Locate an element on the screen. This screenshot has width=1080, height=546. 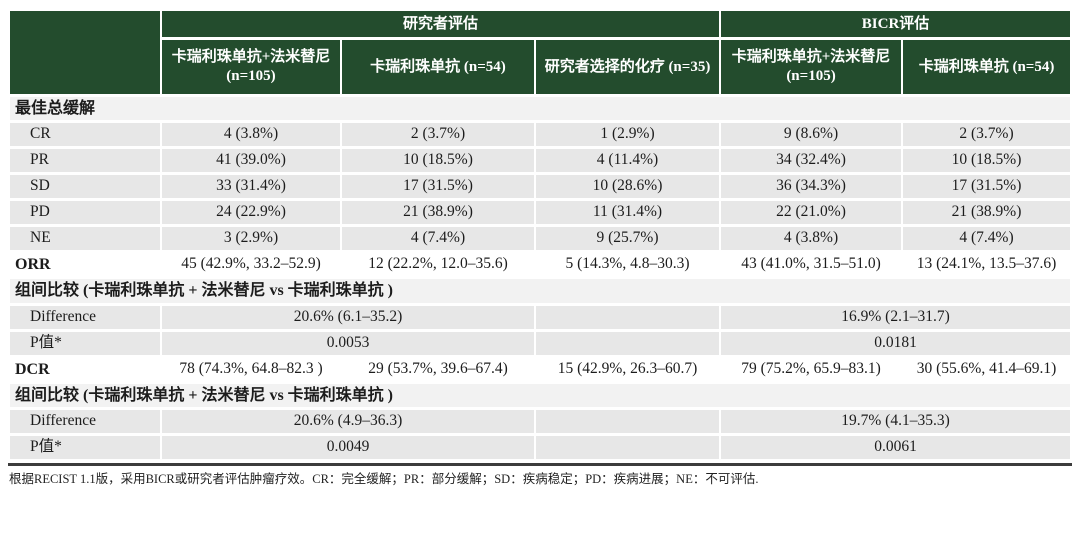
table-row-pvalue-1: P值* 0.0053 0.0181 is located at coordinates (540, 343).